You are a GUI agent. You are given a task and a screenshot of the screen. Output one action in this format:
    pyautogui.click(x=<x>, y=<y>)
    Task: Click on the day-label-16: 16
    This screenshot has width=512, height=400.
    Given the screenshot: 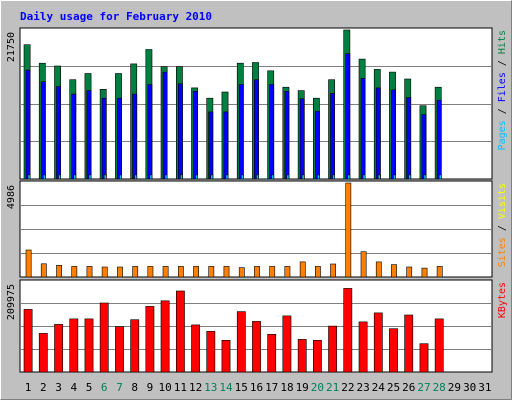 What is the action you would take?
    pyautogui.click(x=256, y=387)
    